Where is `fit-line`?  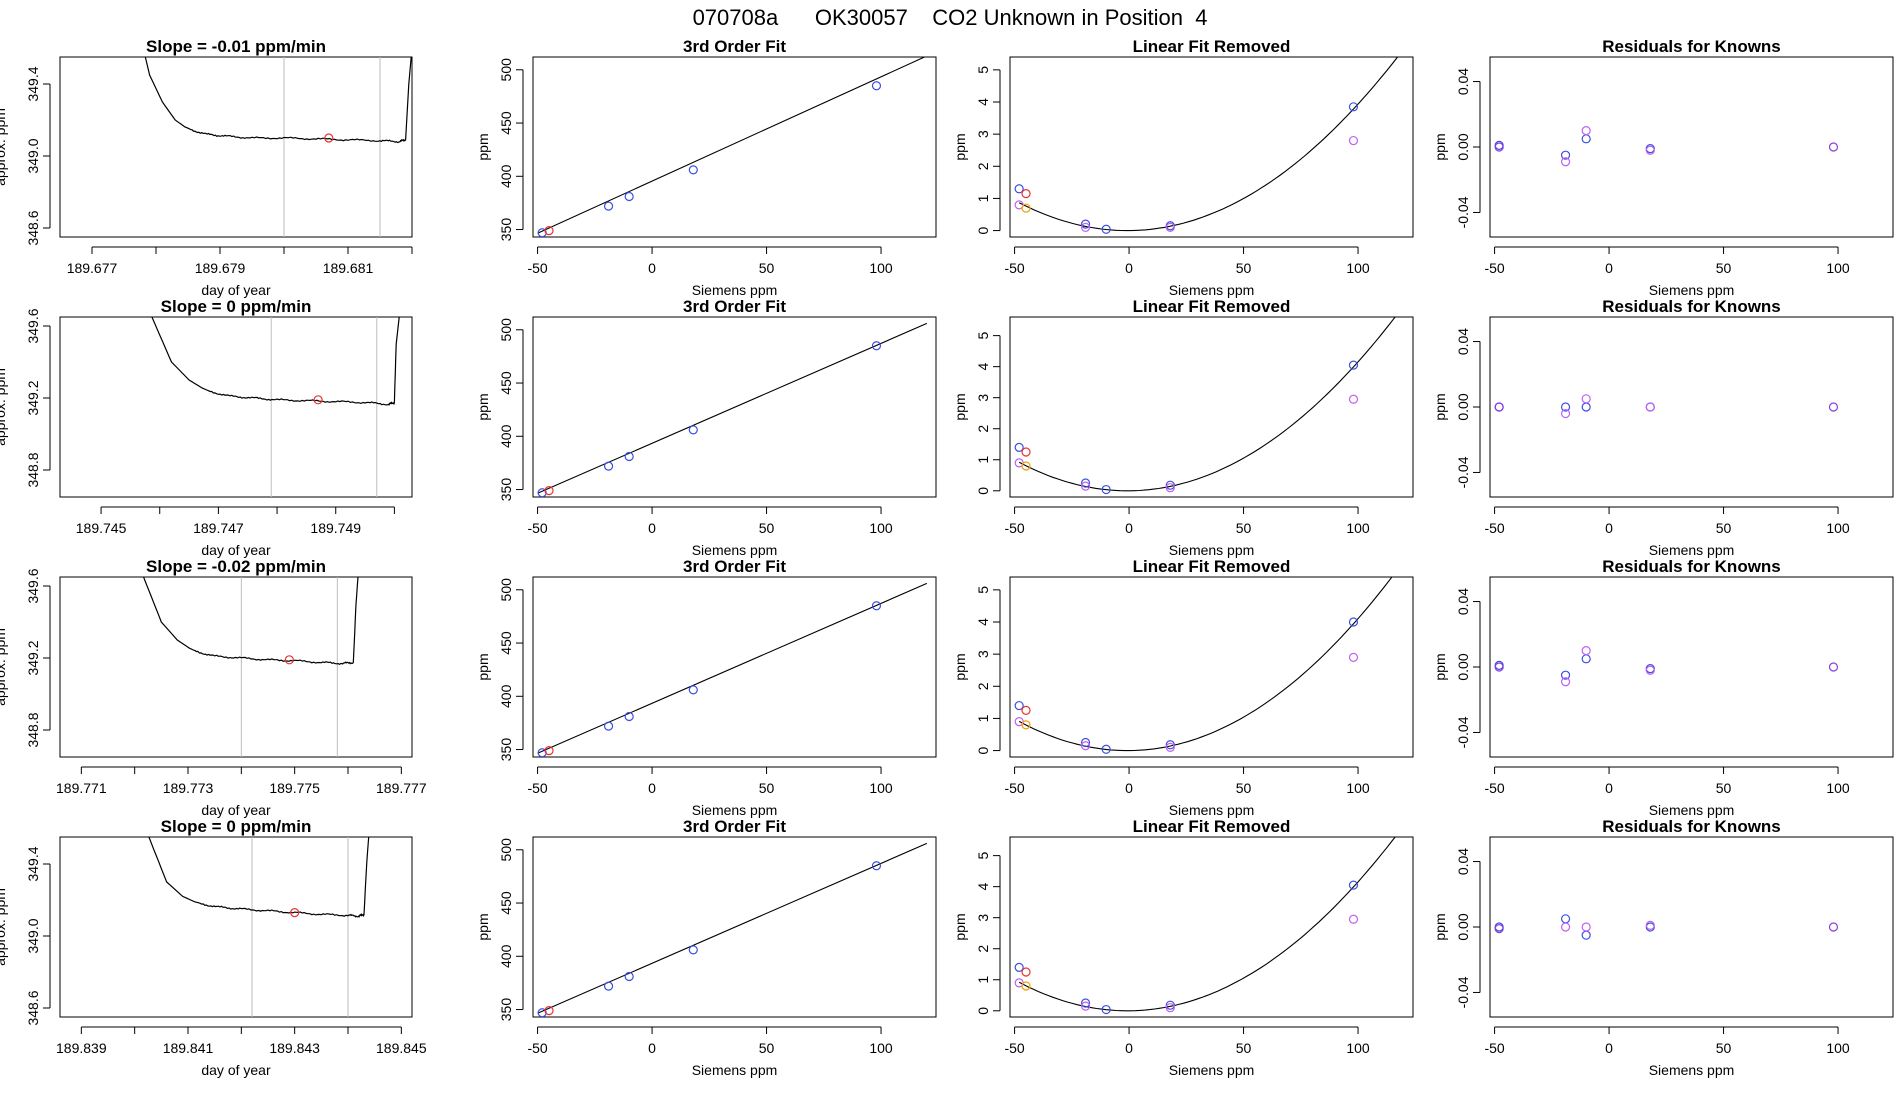 fit-line is located at coordinates (731, 145).